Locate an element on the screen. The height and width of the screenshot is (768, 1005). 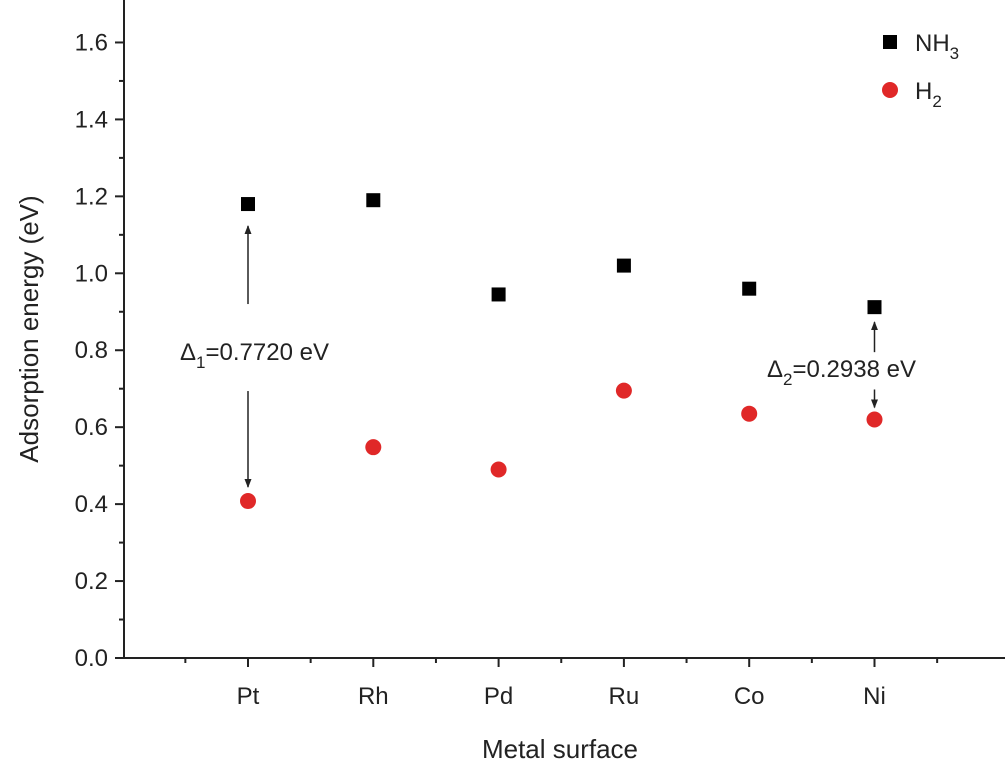
delta1-annotation: Δ1=0.7720 eV is located at coordinates (254, 357).